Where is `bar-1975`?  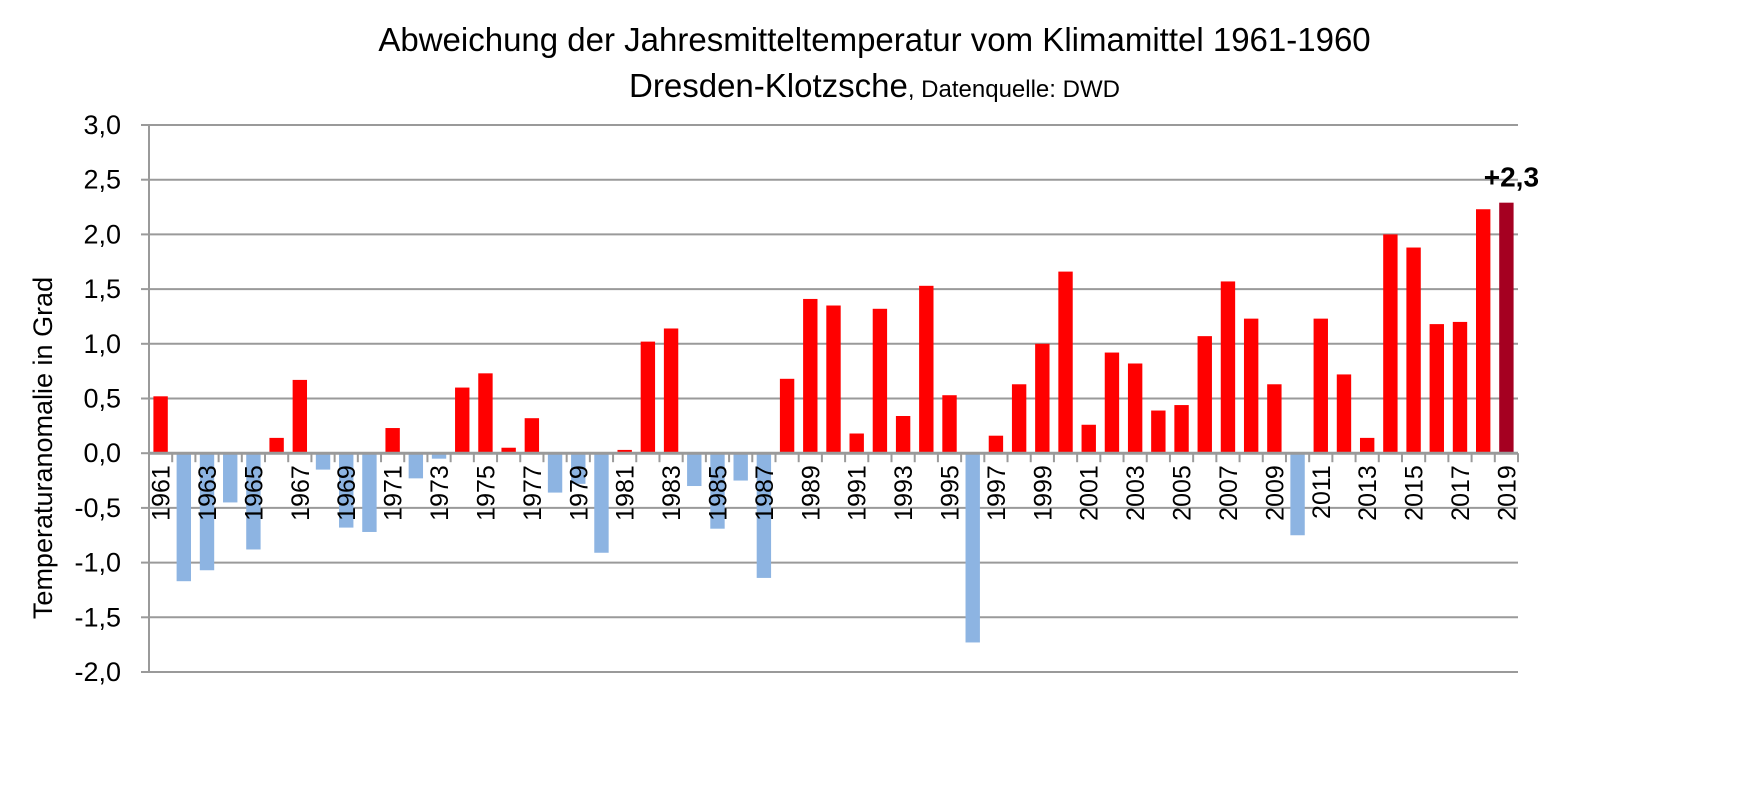 bar-1975 is located at coordinates (485, 413).